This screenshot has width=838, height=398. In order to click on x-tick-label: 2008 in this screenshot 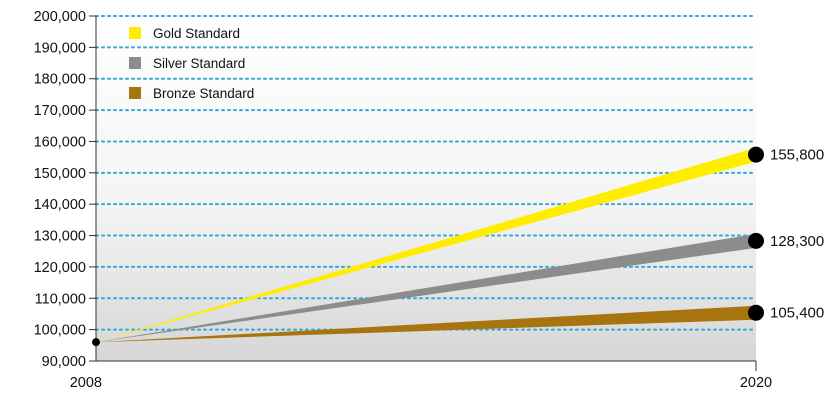, I will do `click(86, 383)`.